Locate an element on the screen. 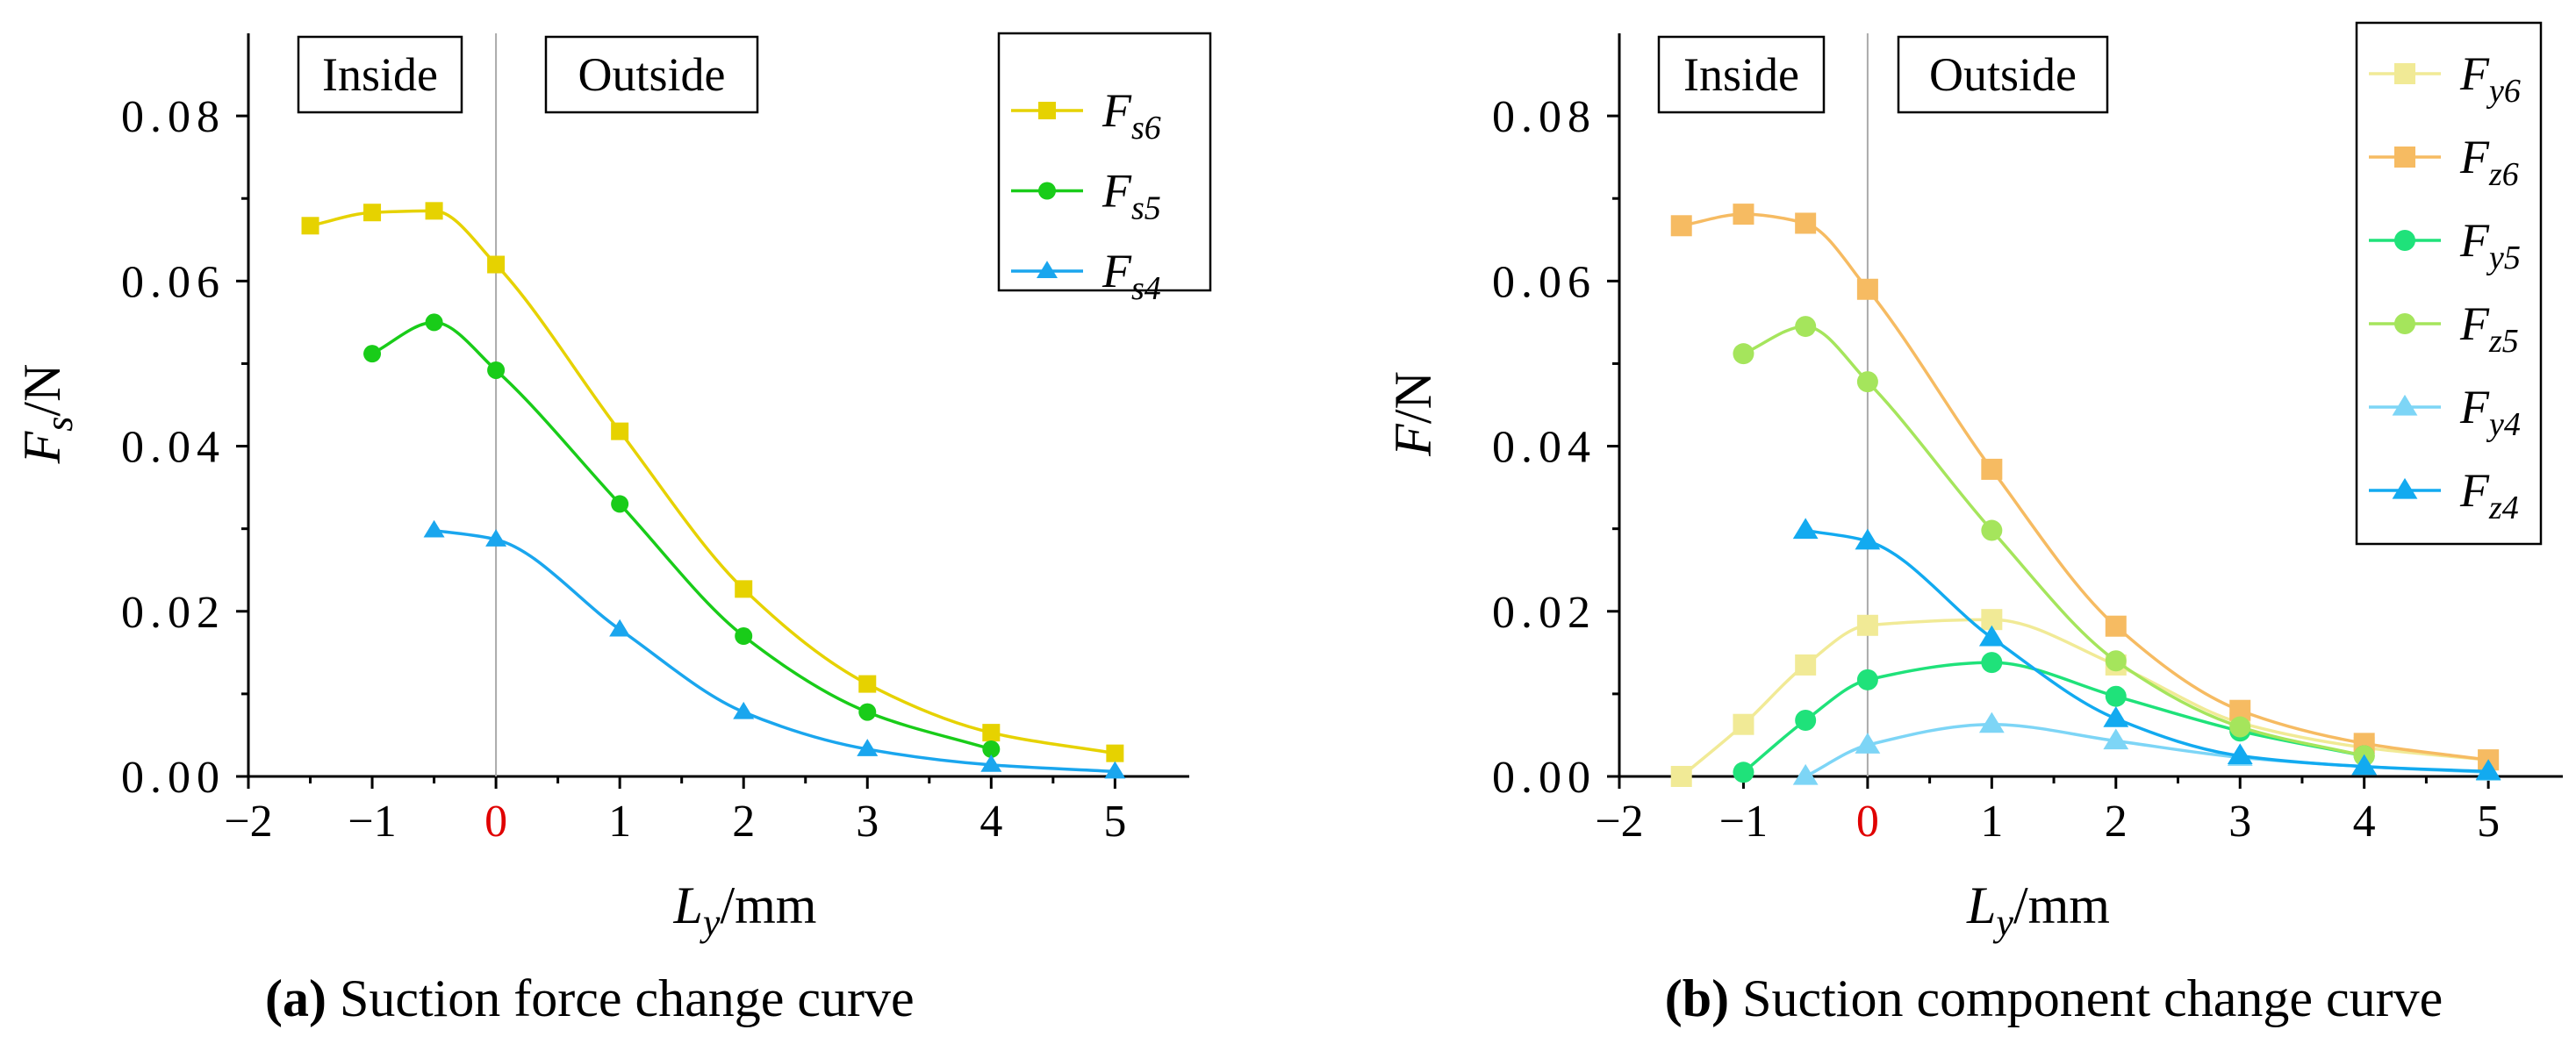 This screenshot has height=1037, width=2576. inside-label: Inside is located at coordinates (380, 74).